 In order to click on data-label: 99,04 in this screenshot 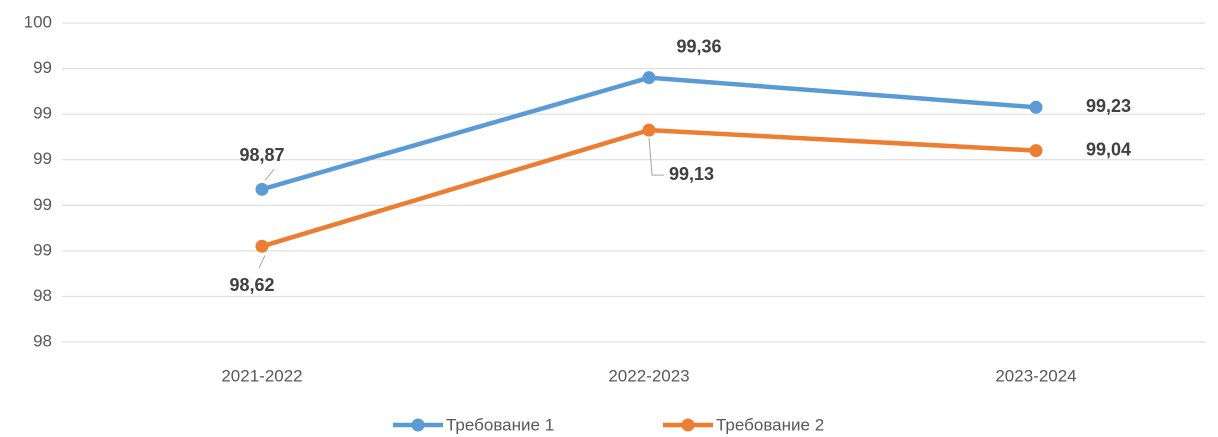, I will do `click(1108, 149)`.